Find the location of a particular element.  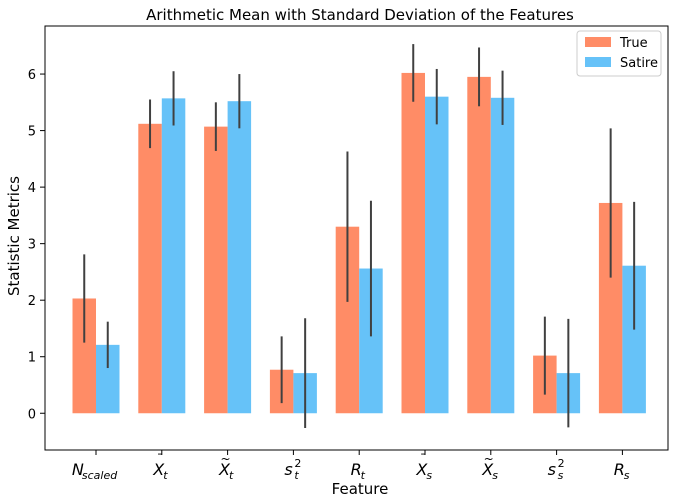

x-tick-label-5: X¯s is located at coordinates (423, 467).